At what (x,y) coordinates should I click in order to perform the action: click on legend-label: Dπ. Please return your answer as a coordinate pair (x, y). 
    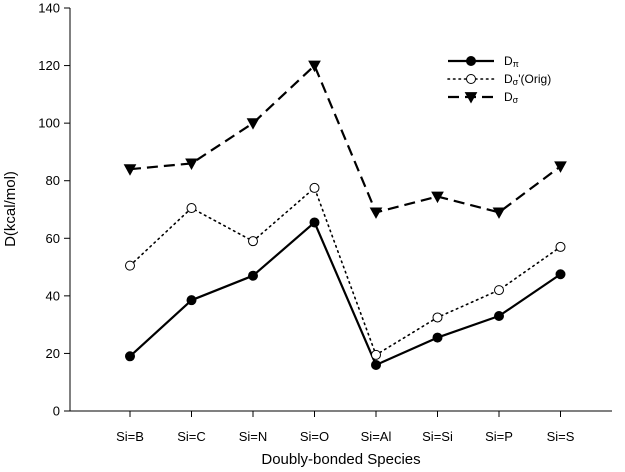
    Looking at the image, I should click on (511, 61).